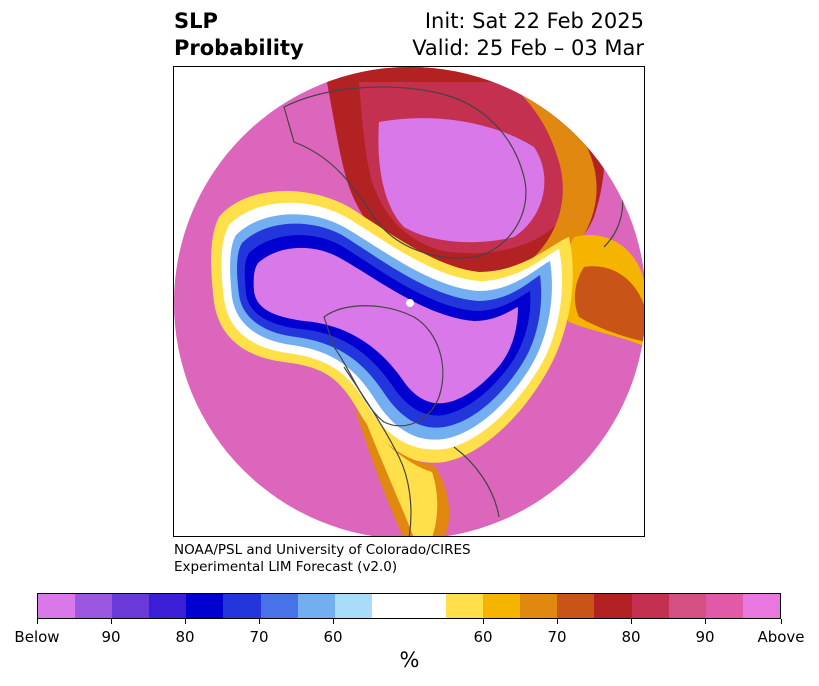  Describe the element at coordinates (476, 482) in the screenshot. I see `us-east-coast` at that location.